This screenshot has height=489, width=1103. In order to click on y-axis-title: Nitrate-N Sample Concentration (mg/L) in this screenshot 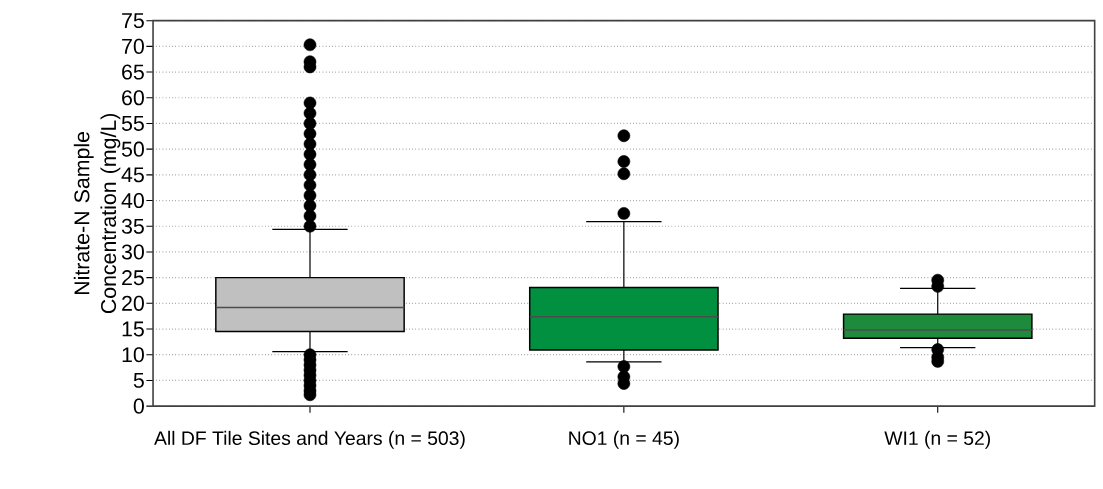, I will do `click(97, 213)`.